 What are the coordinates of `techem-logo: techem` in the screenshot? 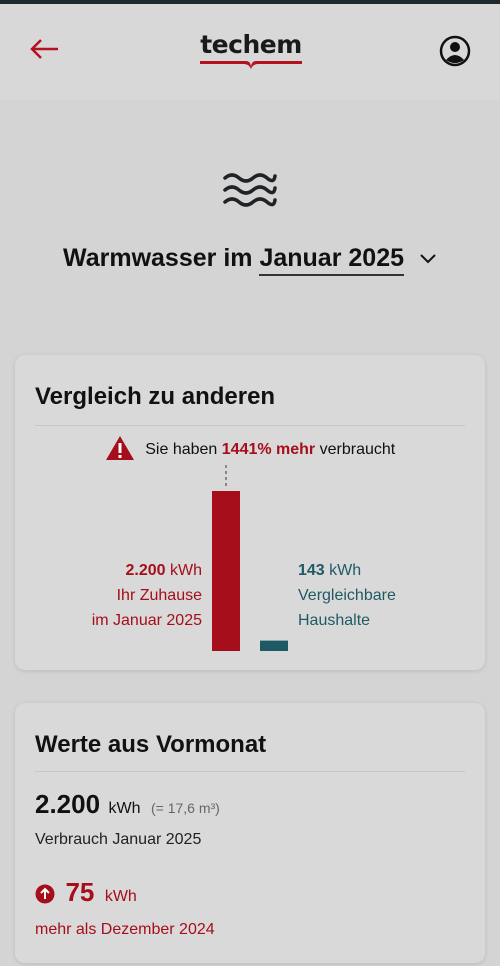 It's located at (251, 52).